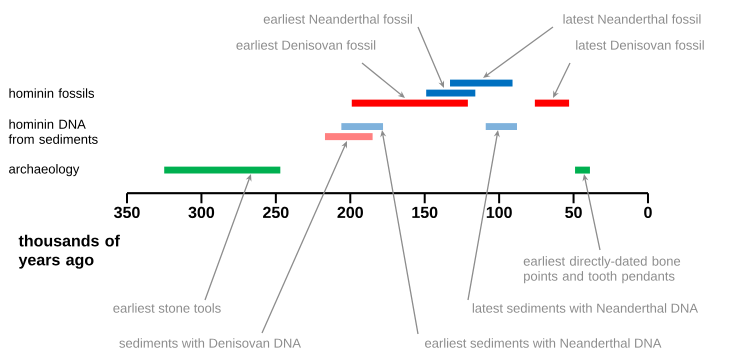  Describe the element at coordinates (201, 212) in the screenshot. I see `x-tick-label: 300` at that location.